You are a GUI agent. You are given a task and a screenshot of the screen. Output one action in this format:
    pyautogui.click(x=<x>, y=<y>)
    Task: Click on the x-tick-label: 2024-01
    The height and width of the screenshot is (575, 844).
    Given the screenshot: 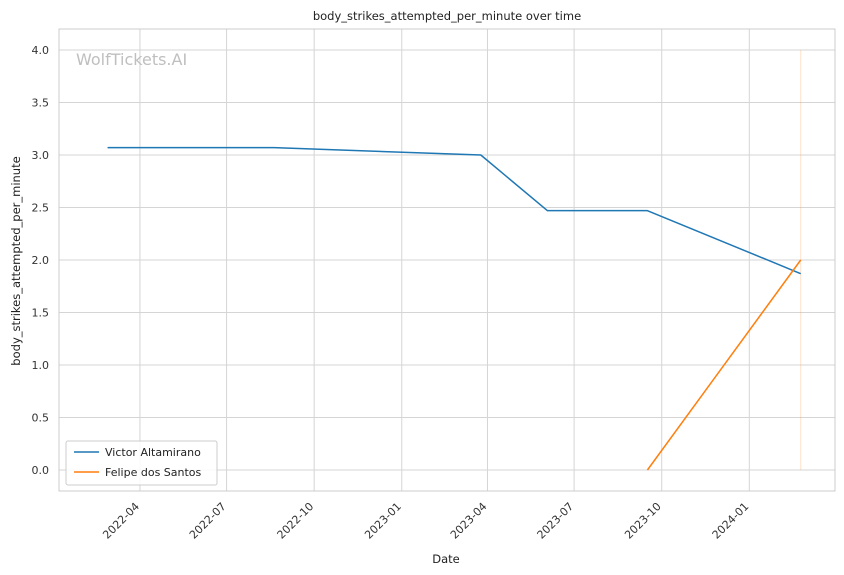 What is the action you would take?
    pyautogui.click(x=731, y=521)
    